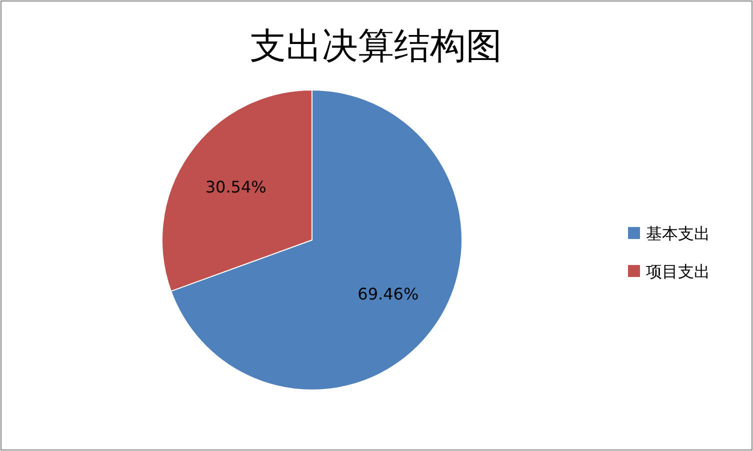 This screenshot has width=753, height=451. What do you see at coordinates (376, 46) in the screenshot?
I see `chart-title: 支出决算结构图` at bounding box center [376, 46].